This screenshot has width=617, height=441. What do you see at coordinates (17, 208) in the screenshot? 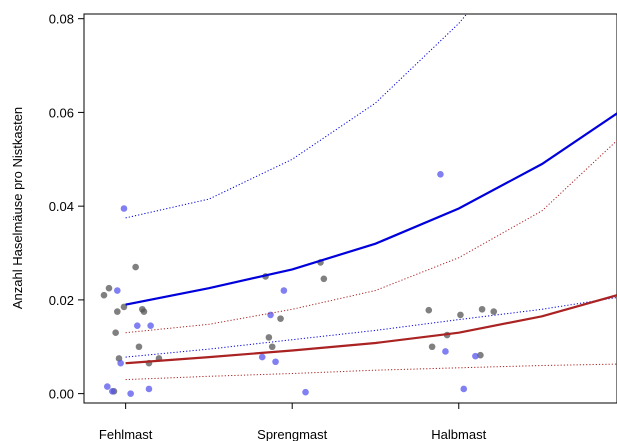
I see `y-axis-title: Anzahl Haselmäuse pro Nistkasten` at bounding box center [17, 208].